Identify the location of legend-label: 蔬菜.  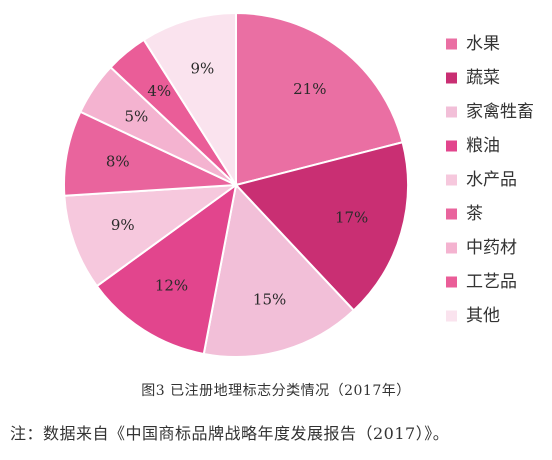
(483, 78).